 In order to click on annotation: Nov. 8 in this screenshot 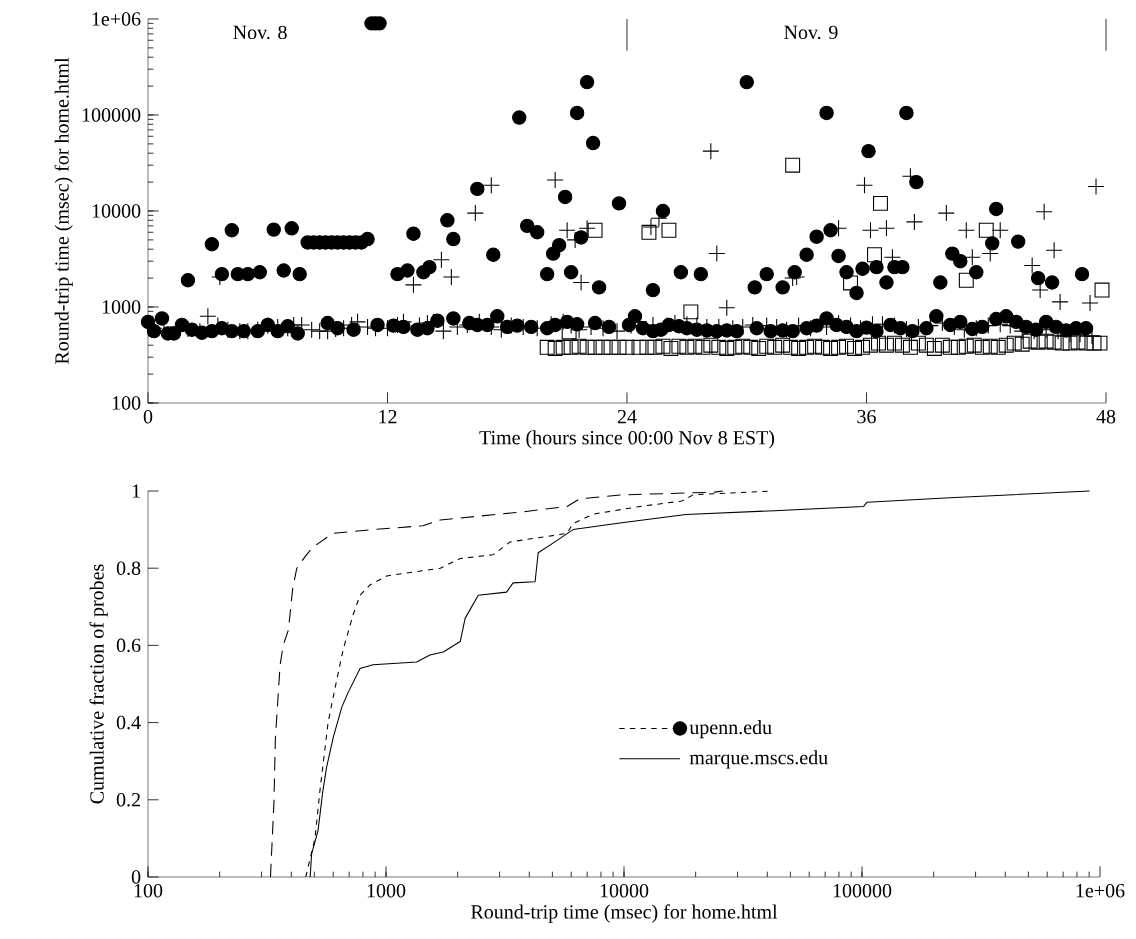, I will do `click(260, 32)`.